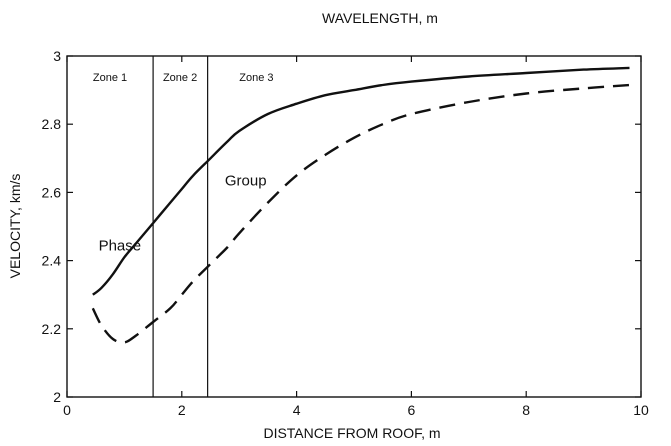 This screenshot has height=446, width=671. What do you see at coordinates (246, 181) in the screenshot?
I see `series-label-group: Group` at bounding box center [246, 181].